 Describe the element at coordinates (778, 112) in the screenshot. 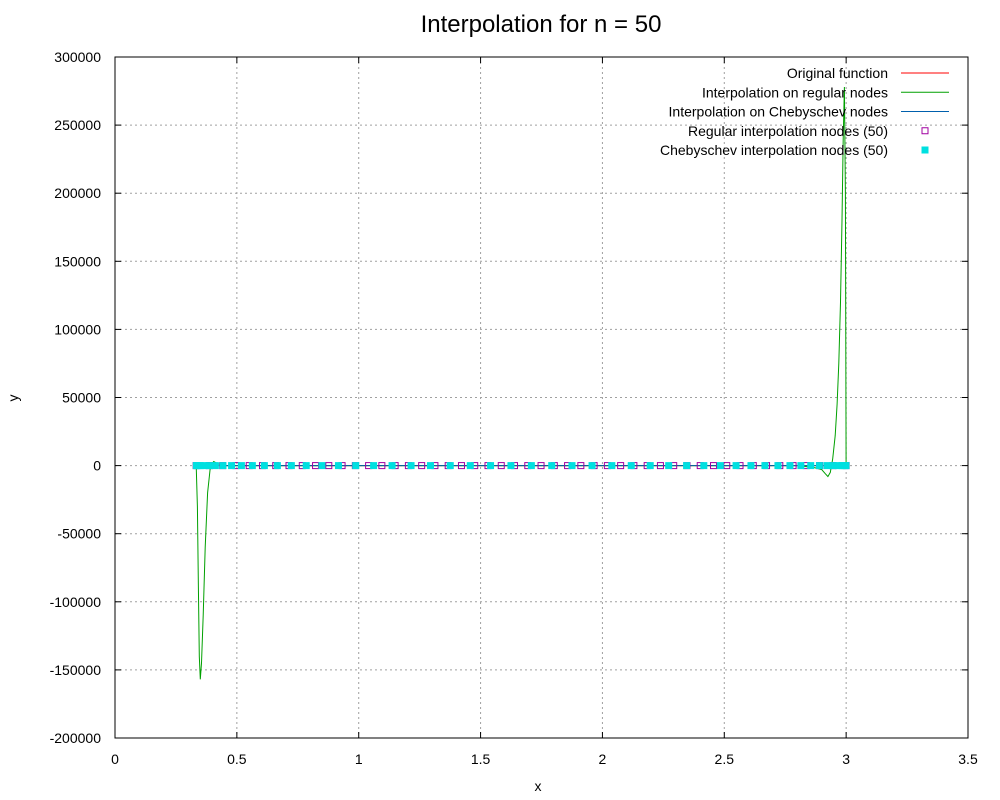

I see `legend-label: Interpolation on Chebyschev nodes` at that location.